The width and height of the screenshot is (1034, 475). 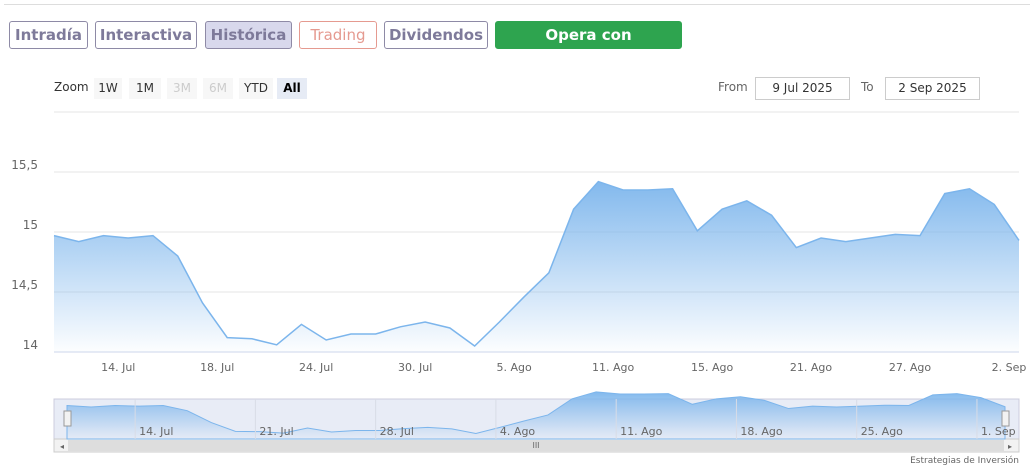 What do you see at coordinates (932, 88) in the screenshot?
I see `to-input: 2 Sep 2025` at bounding box center [932, 88].